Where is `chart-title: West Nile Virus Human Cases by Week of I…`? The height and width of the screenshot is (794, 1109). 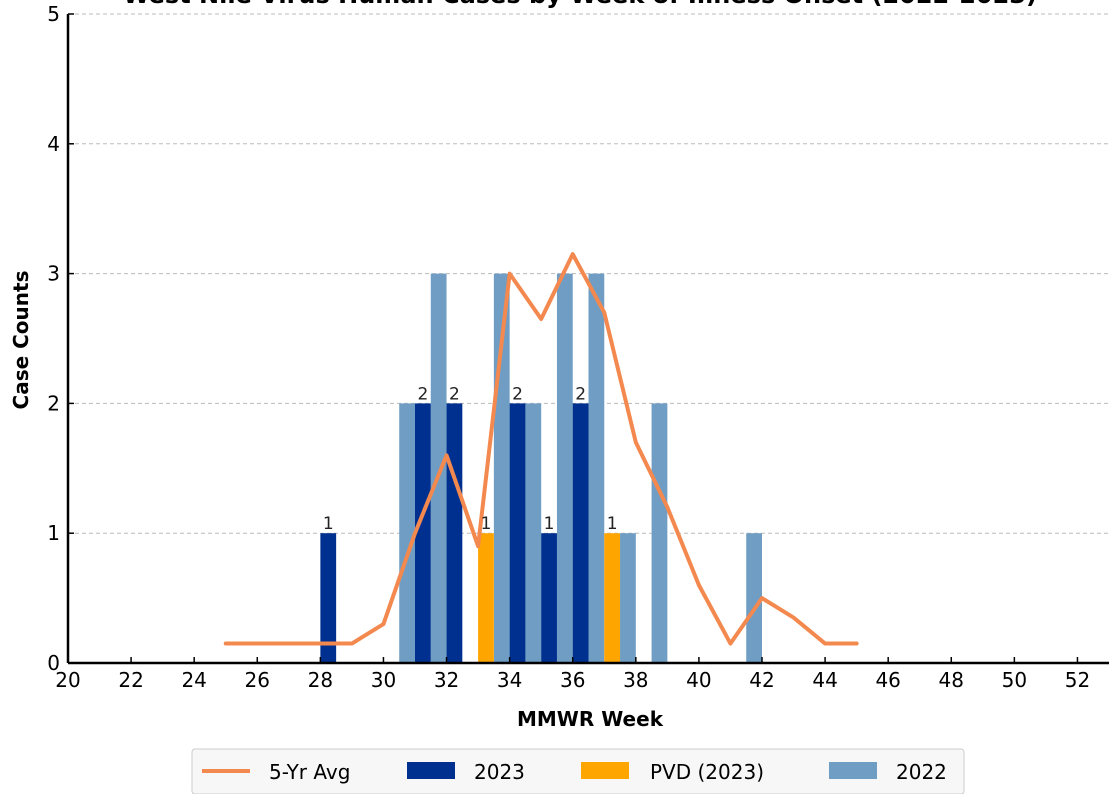
chart-title: West Nile Virus Human Cases by Week of I… is located at coordinates (580, 4).